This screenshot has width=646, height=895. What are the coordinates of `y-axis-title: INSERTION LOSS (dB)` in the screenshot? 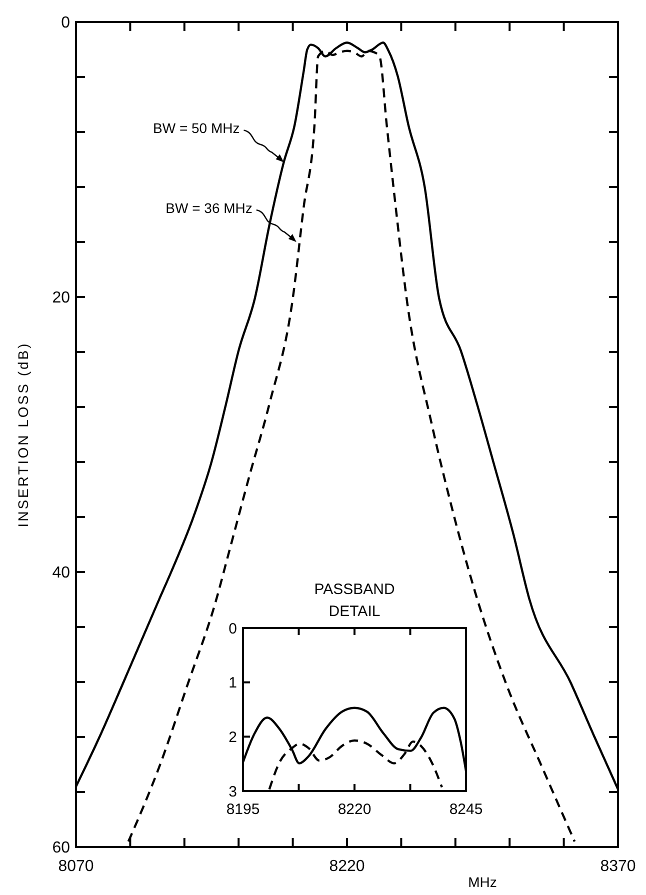 It's located at (23, 435).